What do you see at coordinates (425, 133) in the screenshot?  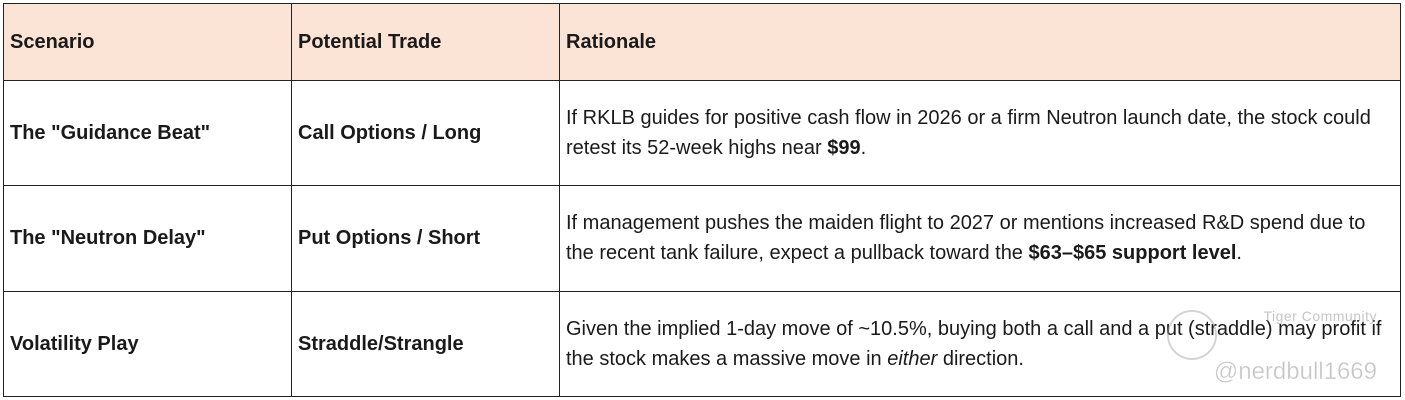 I see `trade-cell: Call Options / Long` at bounding box center [425, 133].